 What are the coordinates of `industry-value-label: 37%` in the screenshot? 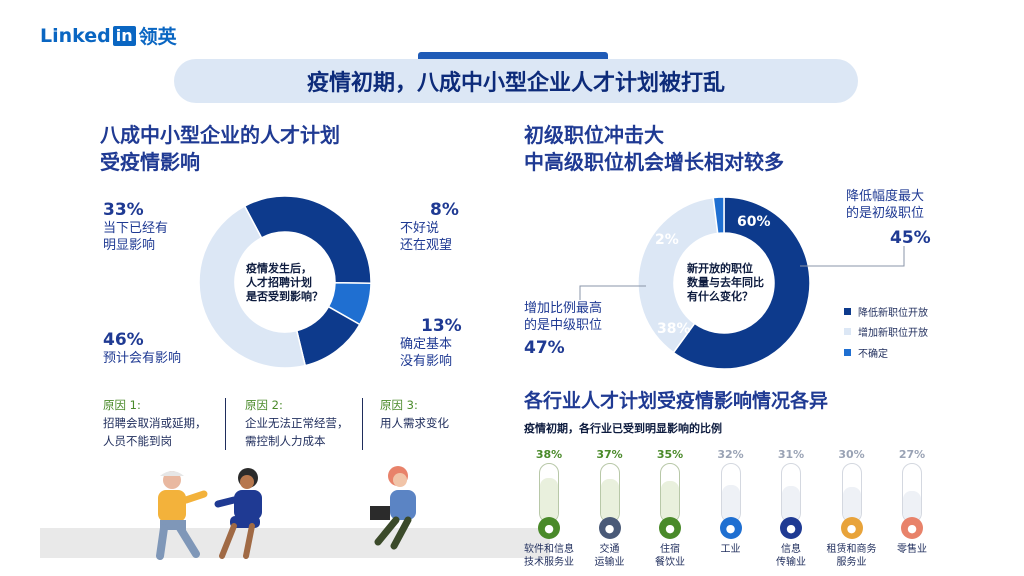 It's located at (609, 454).